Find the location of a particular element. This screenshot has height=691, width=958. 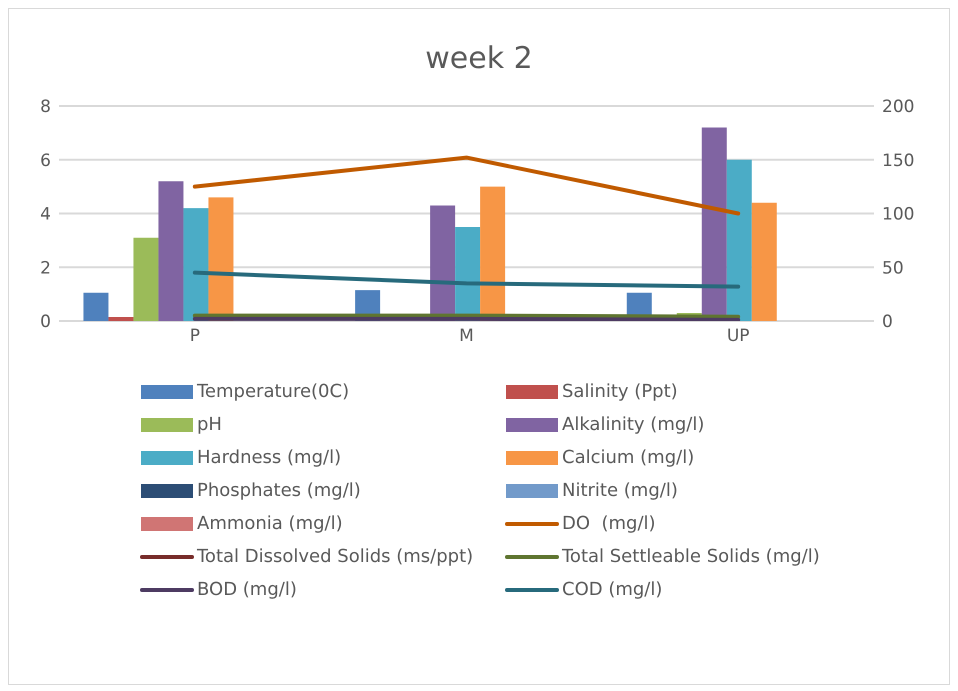

x-tick-label: UP is located at coordinates (738, 336).